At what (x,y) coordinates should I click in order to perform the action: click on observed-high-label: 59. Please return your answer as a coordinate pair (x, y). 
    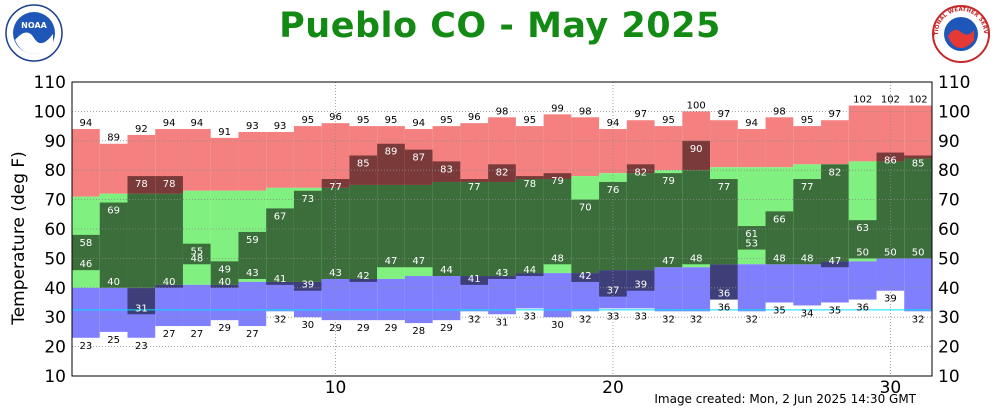
    Looking at the image, I should click on (252, 240).